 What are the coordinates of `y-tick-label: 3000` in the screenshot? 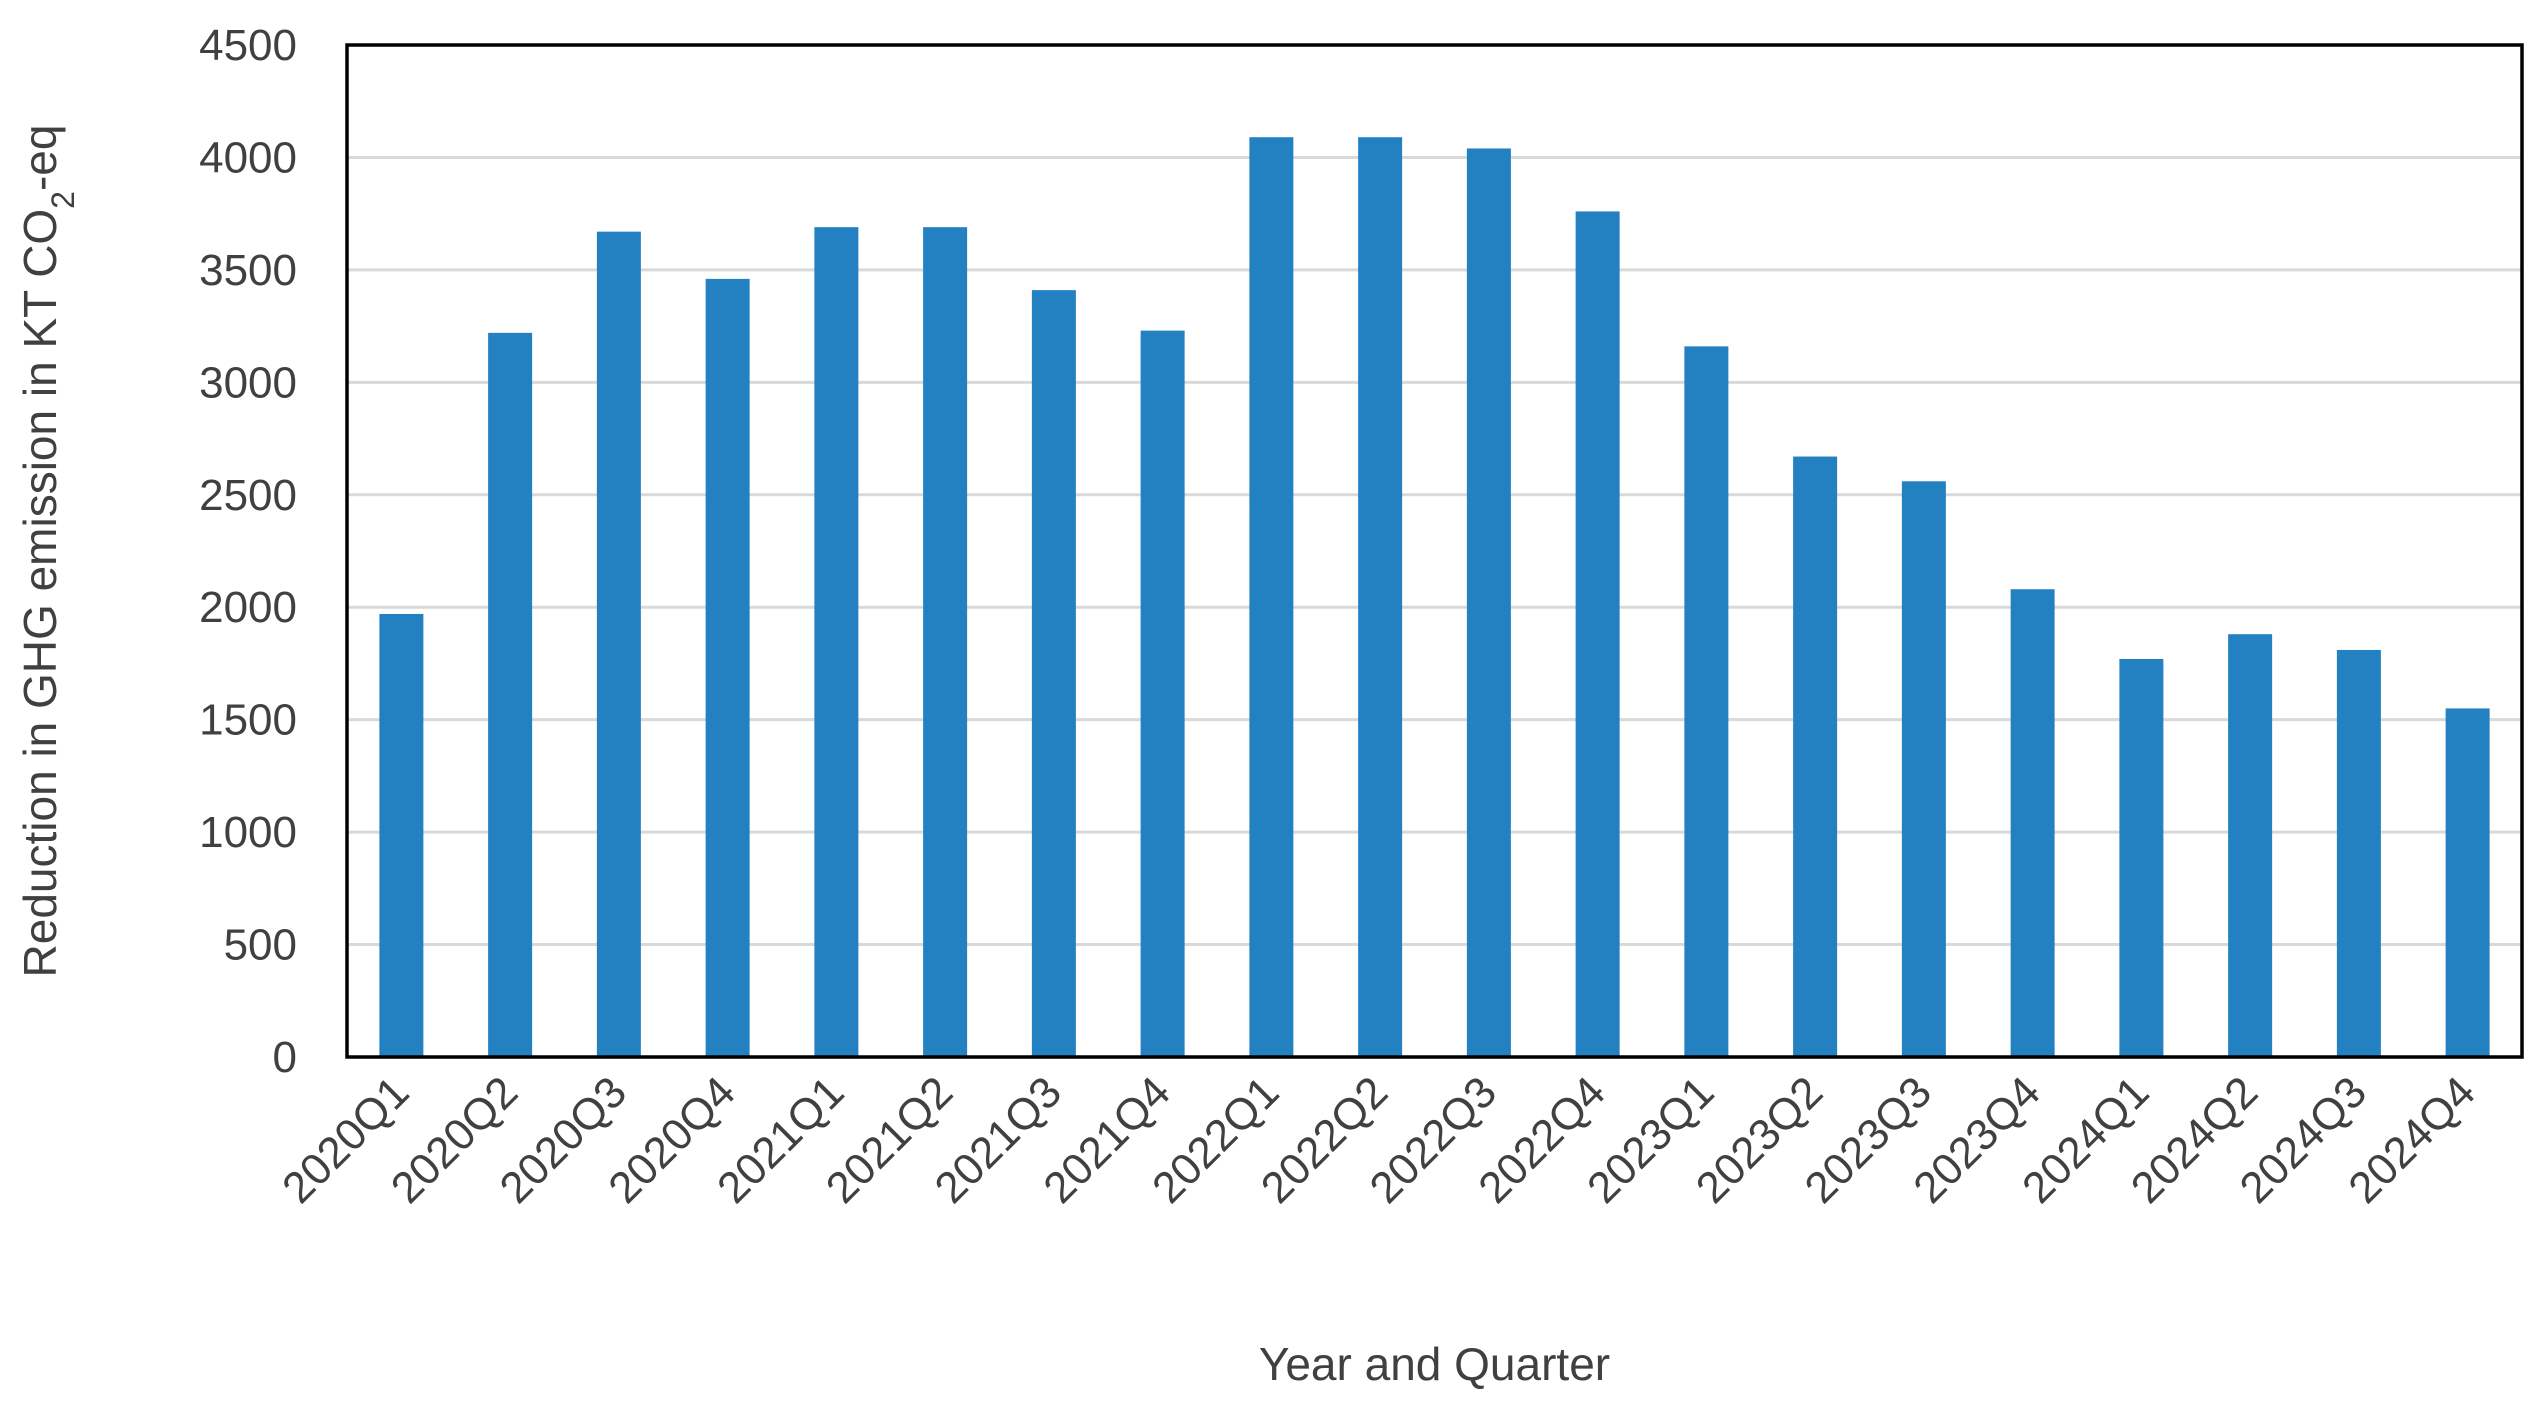 It's located at (248, 382).